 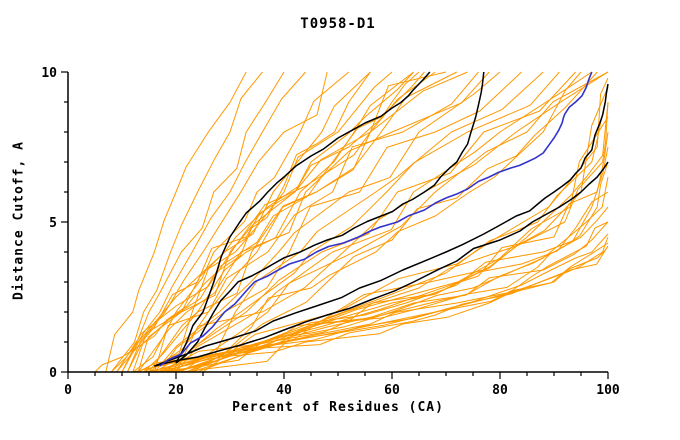 What do you see at coordinates (338, 24) in the screenshot?
I see `chart-title: T0958-D1` at bounding box center [338, 24].